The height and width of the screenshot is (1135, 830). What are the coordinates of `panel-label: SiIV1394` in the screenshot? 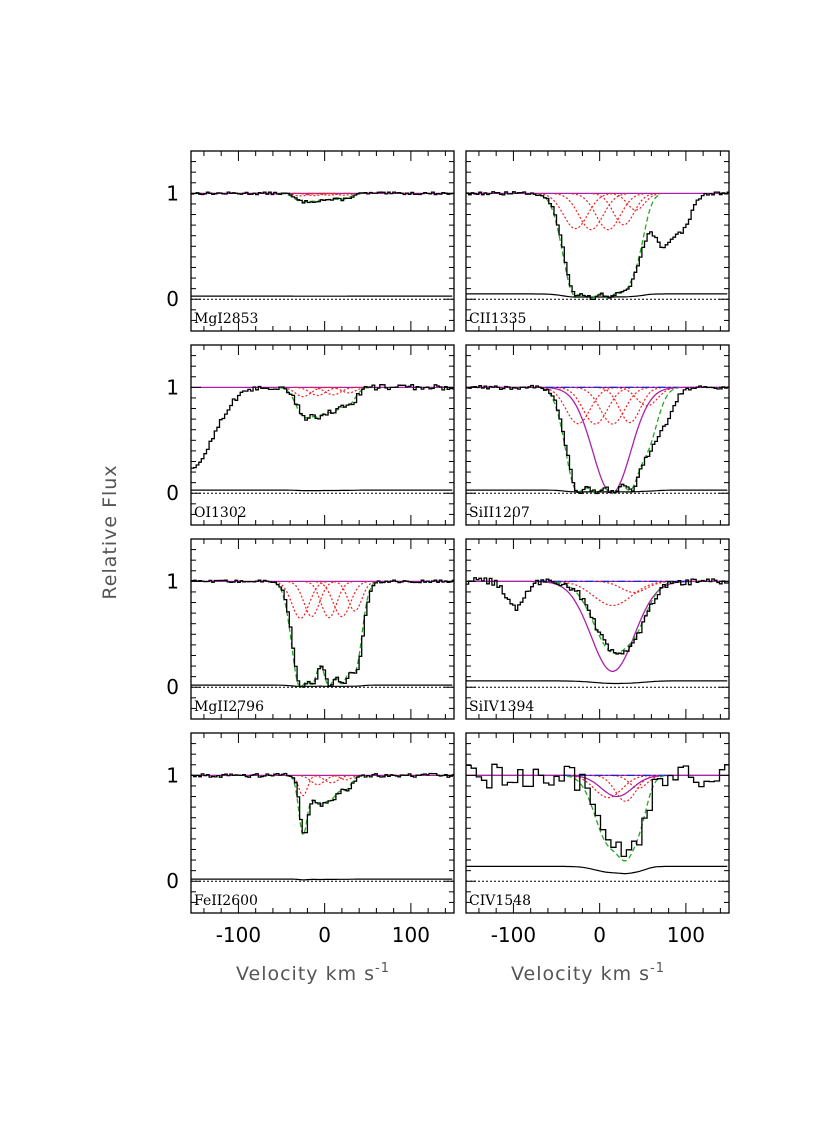 It's located at (501, 707).